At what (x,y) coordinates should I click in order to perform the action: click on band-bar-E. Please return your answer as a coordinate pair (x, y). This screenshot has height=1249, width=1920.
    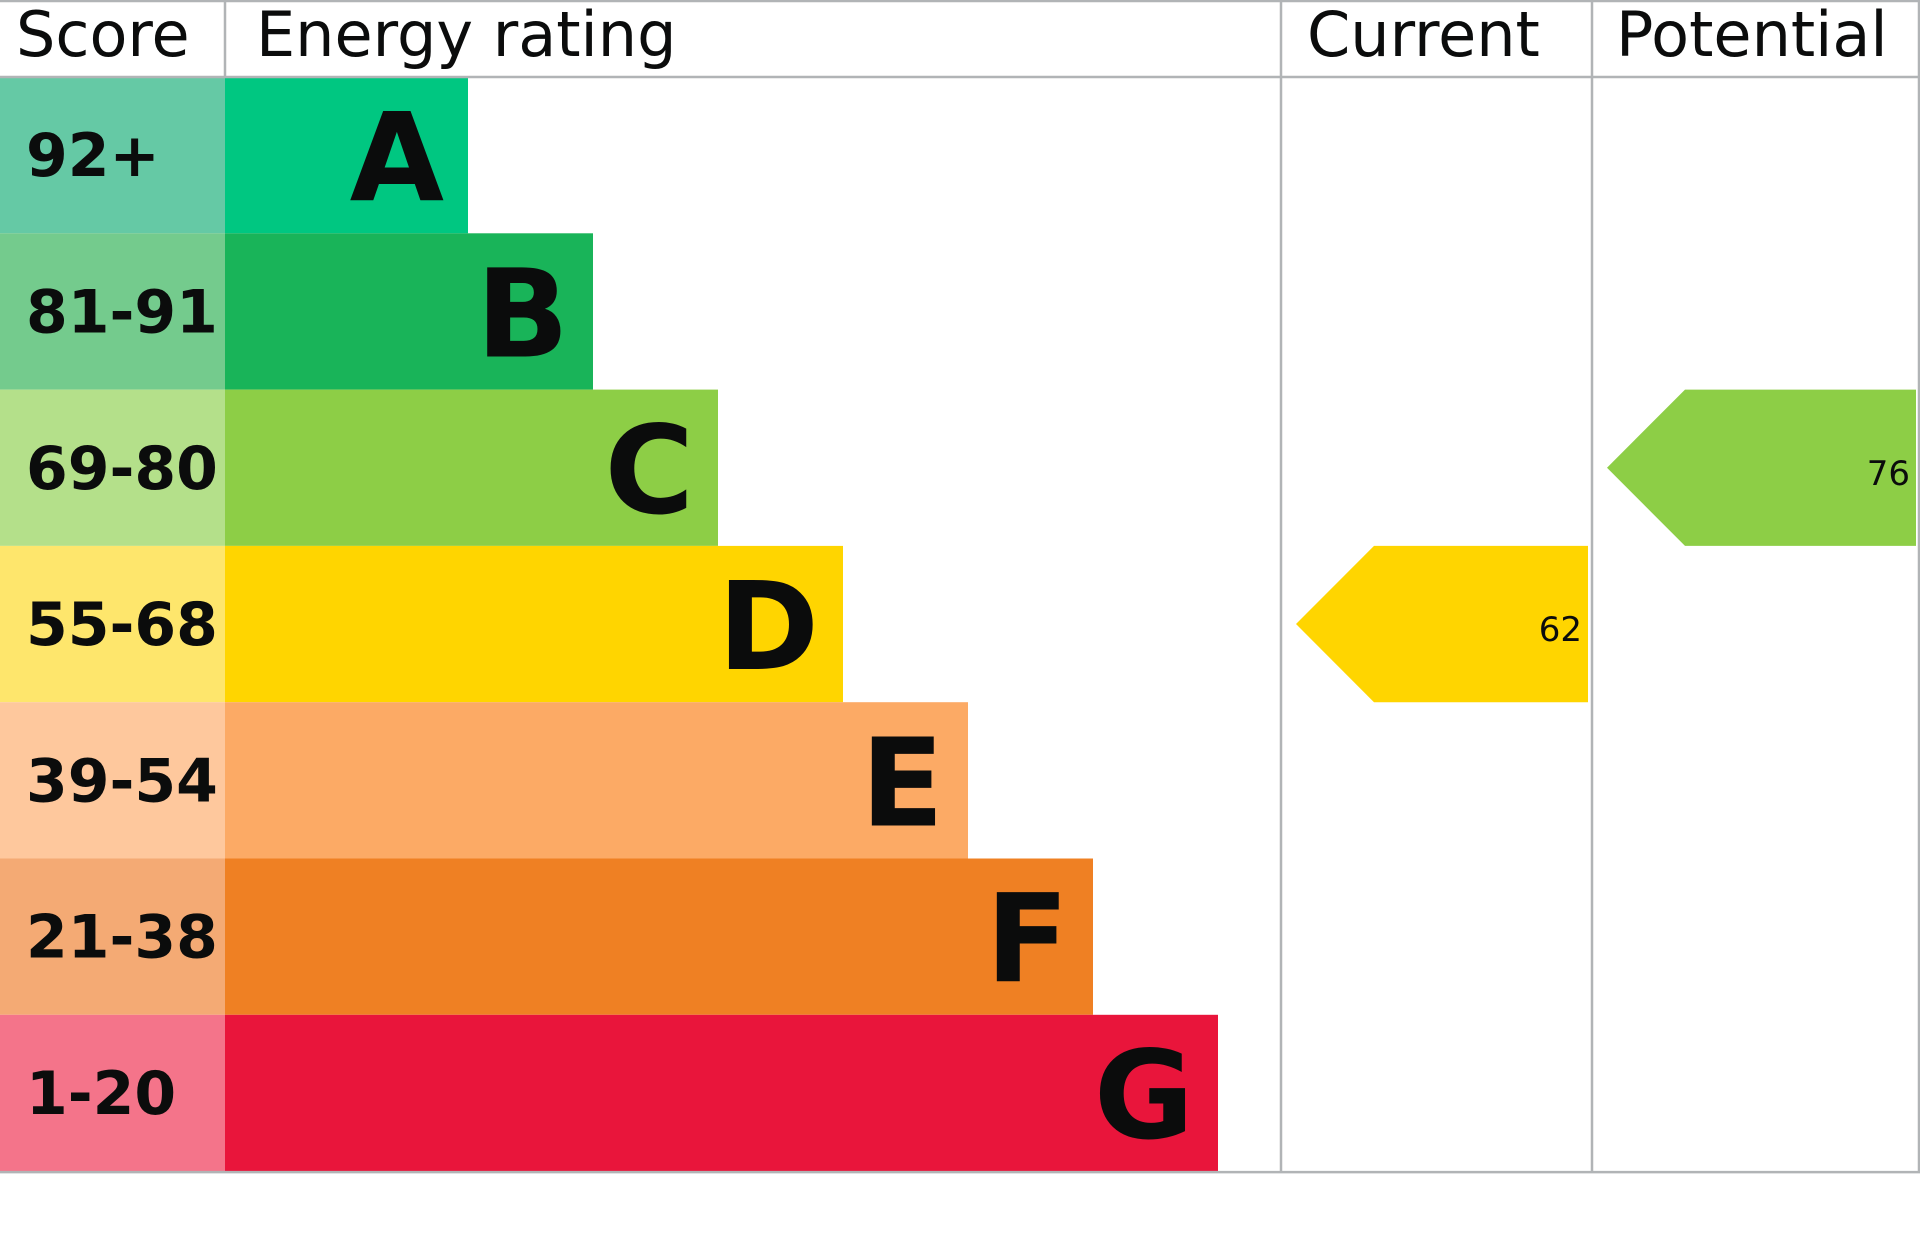
    Looking at the image, I should click on (596, 780).